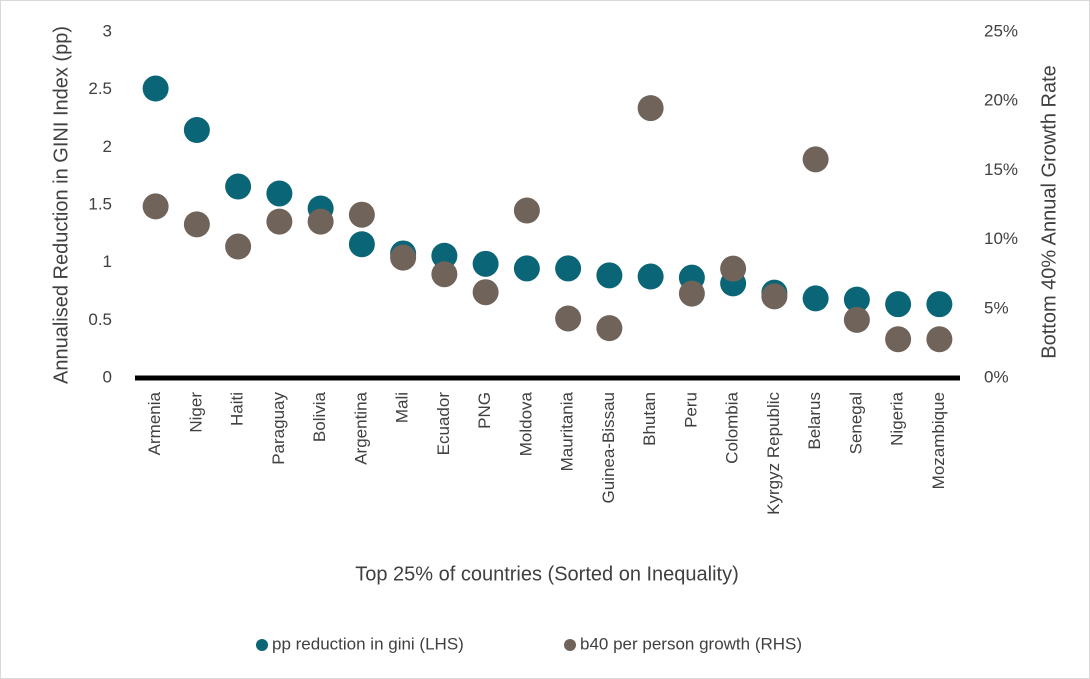 The width and height of the screenshot is (1090, 679). What do you see at coordinates (690, 410) in the screenshot?
I see `x-tick-label: Peru` at bounding box center [690, 410].